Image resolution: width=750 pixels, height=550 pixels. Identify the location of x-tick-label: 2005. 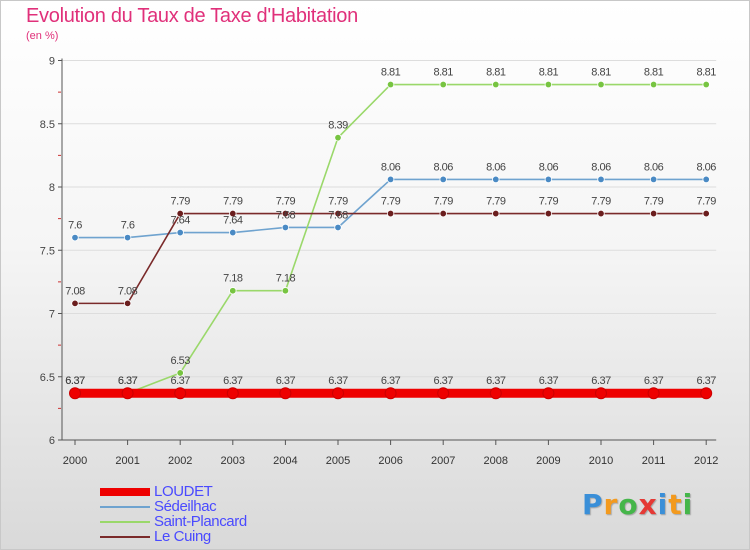
(338, 461).